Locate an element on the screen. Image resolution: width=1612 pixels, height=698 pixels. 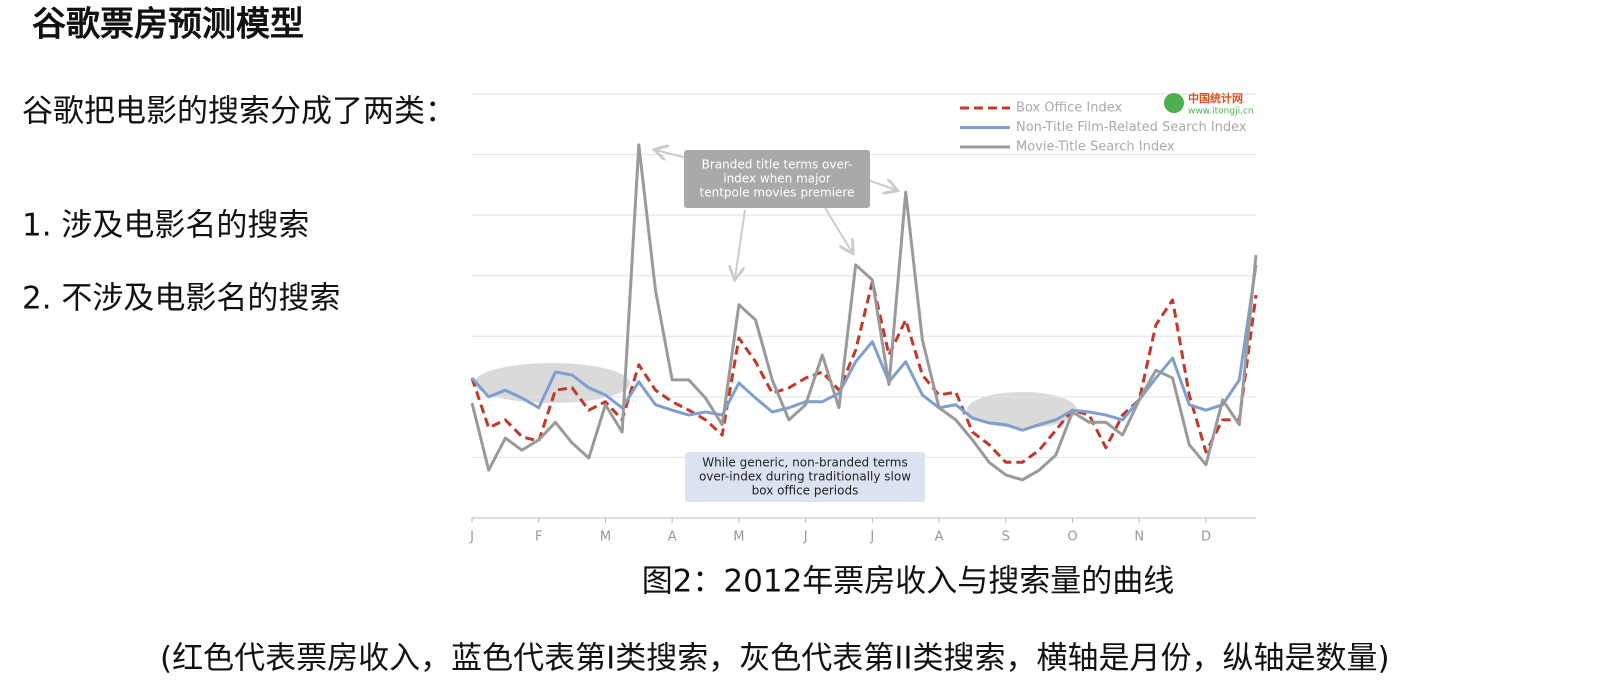
list-item: 2. 不涉及电影名的搜索 is located at coordinates (181, 299).